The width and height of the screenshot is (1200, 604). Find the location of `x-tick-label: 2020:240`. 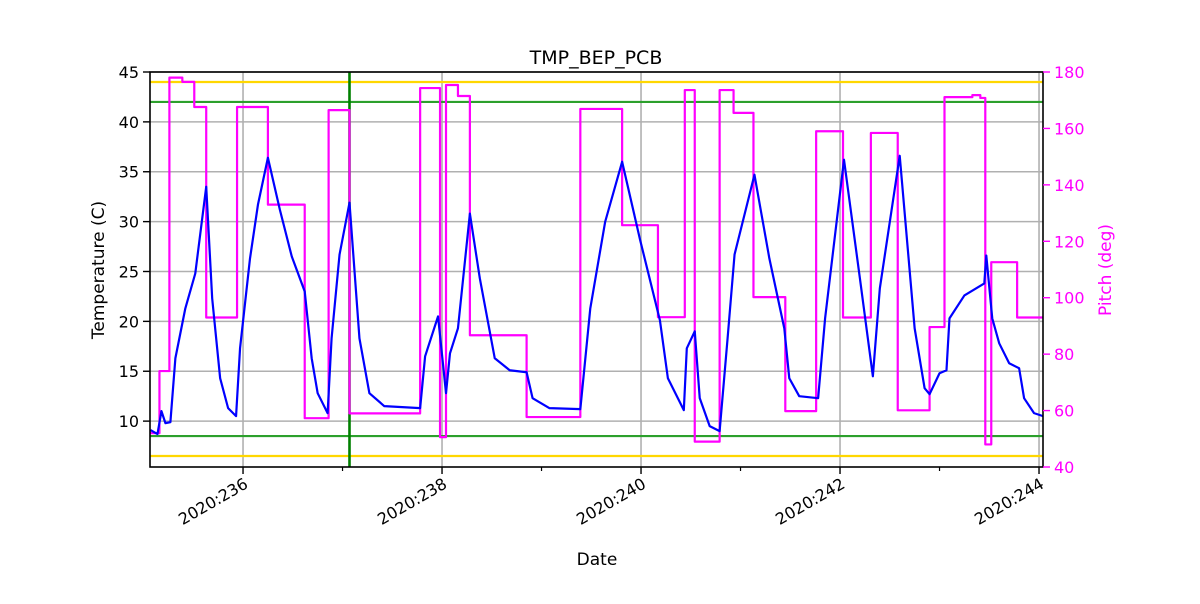

x-tick-label: 2020:240 is located at coordinates (611, 501).